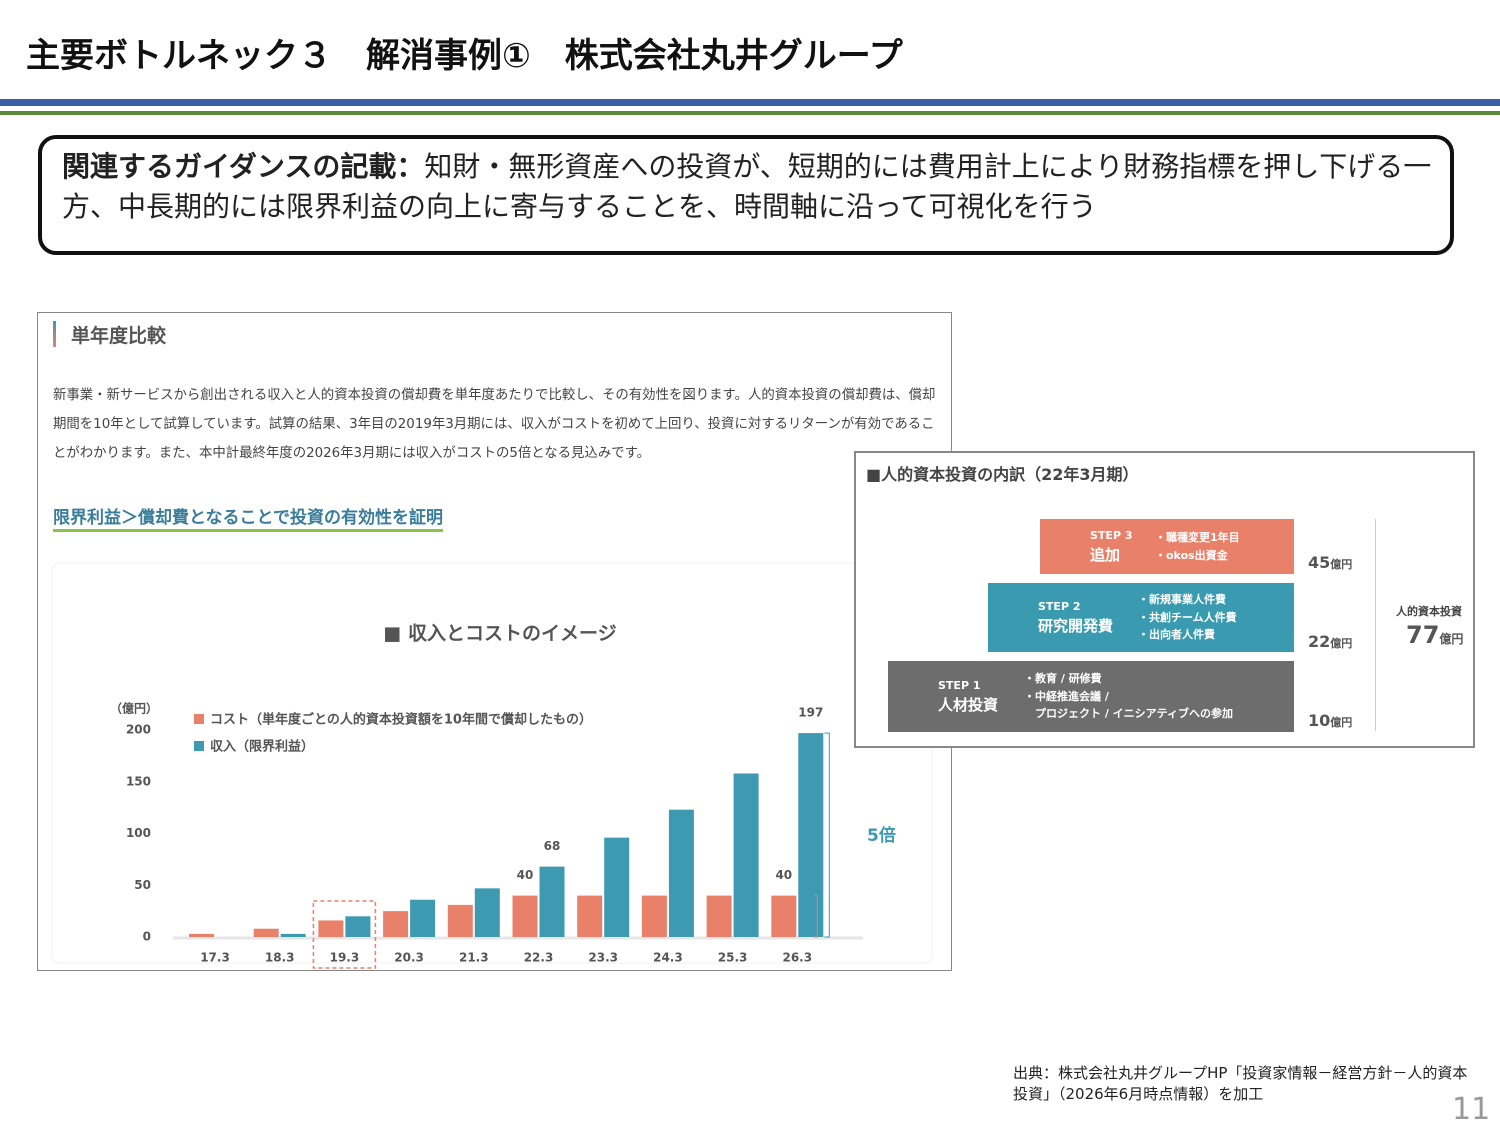 This screenshot has width=1500, height=1125. What do you see at coordinates (1423, 635) in the screenshot?
I see `total-number: 77` at bounding box center [1423, 635].